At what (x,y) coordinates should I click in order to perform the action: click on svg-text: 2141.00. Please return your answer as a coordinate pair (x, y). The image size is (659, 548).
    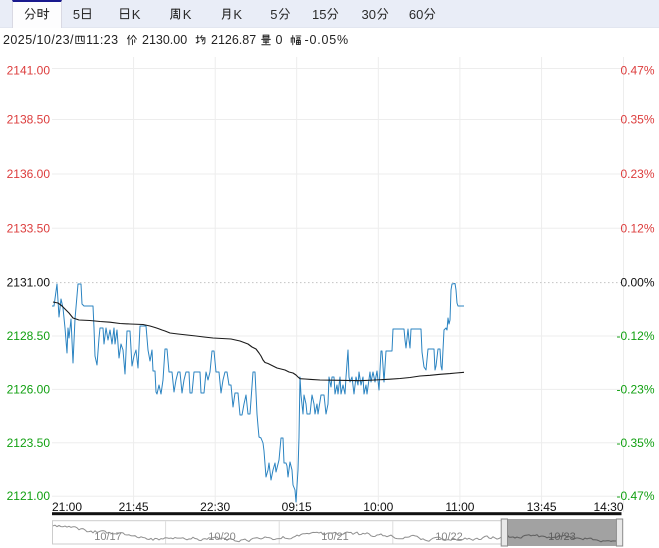
    Looking at the image, I should click on (29, 71).